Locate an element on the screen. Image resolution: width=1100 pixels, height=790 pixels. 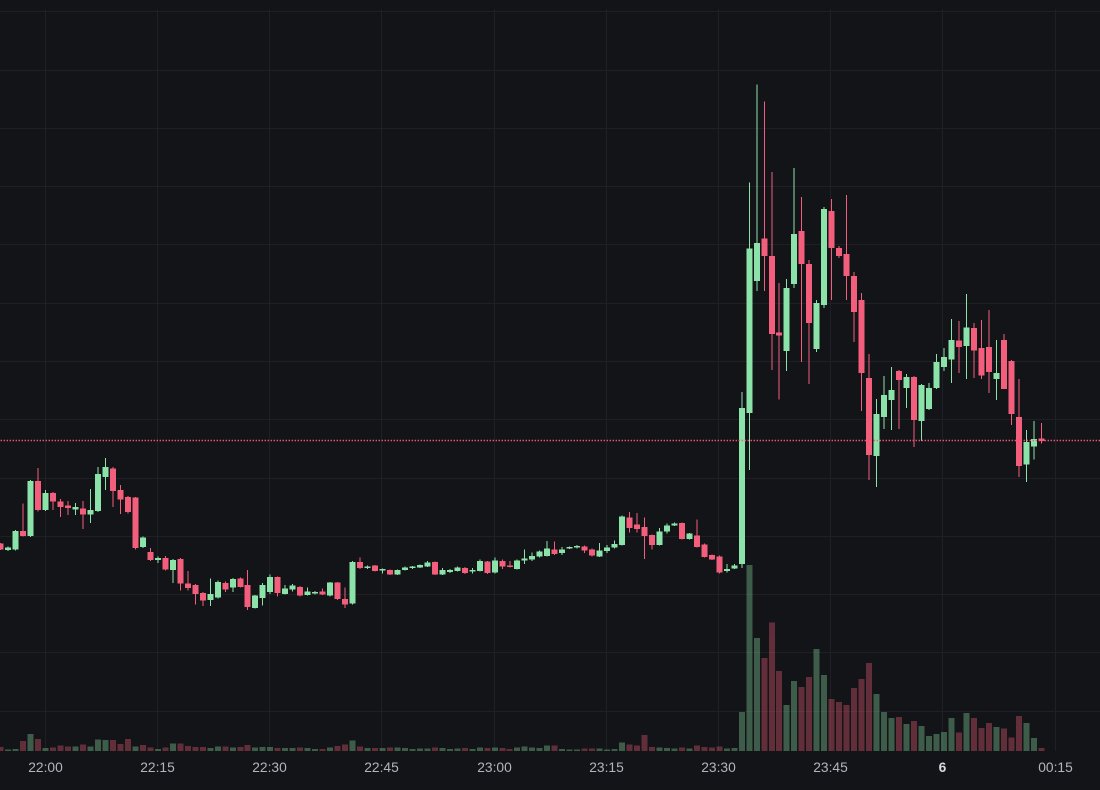
svg-text: 22:00 is located at coordinates (45, 767).